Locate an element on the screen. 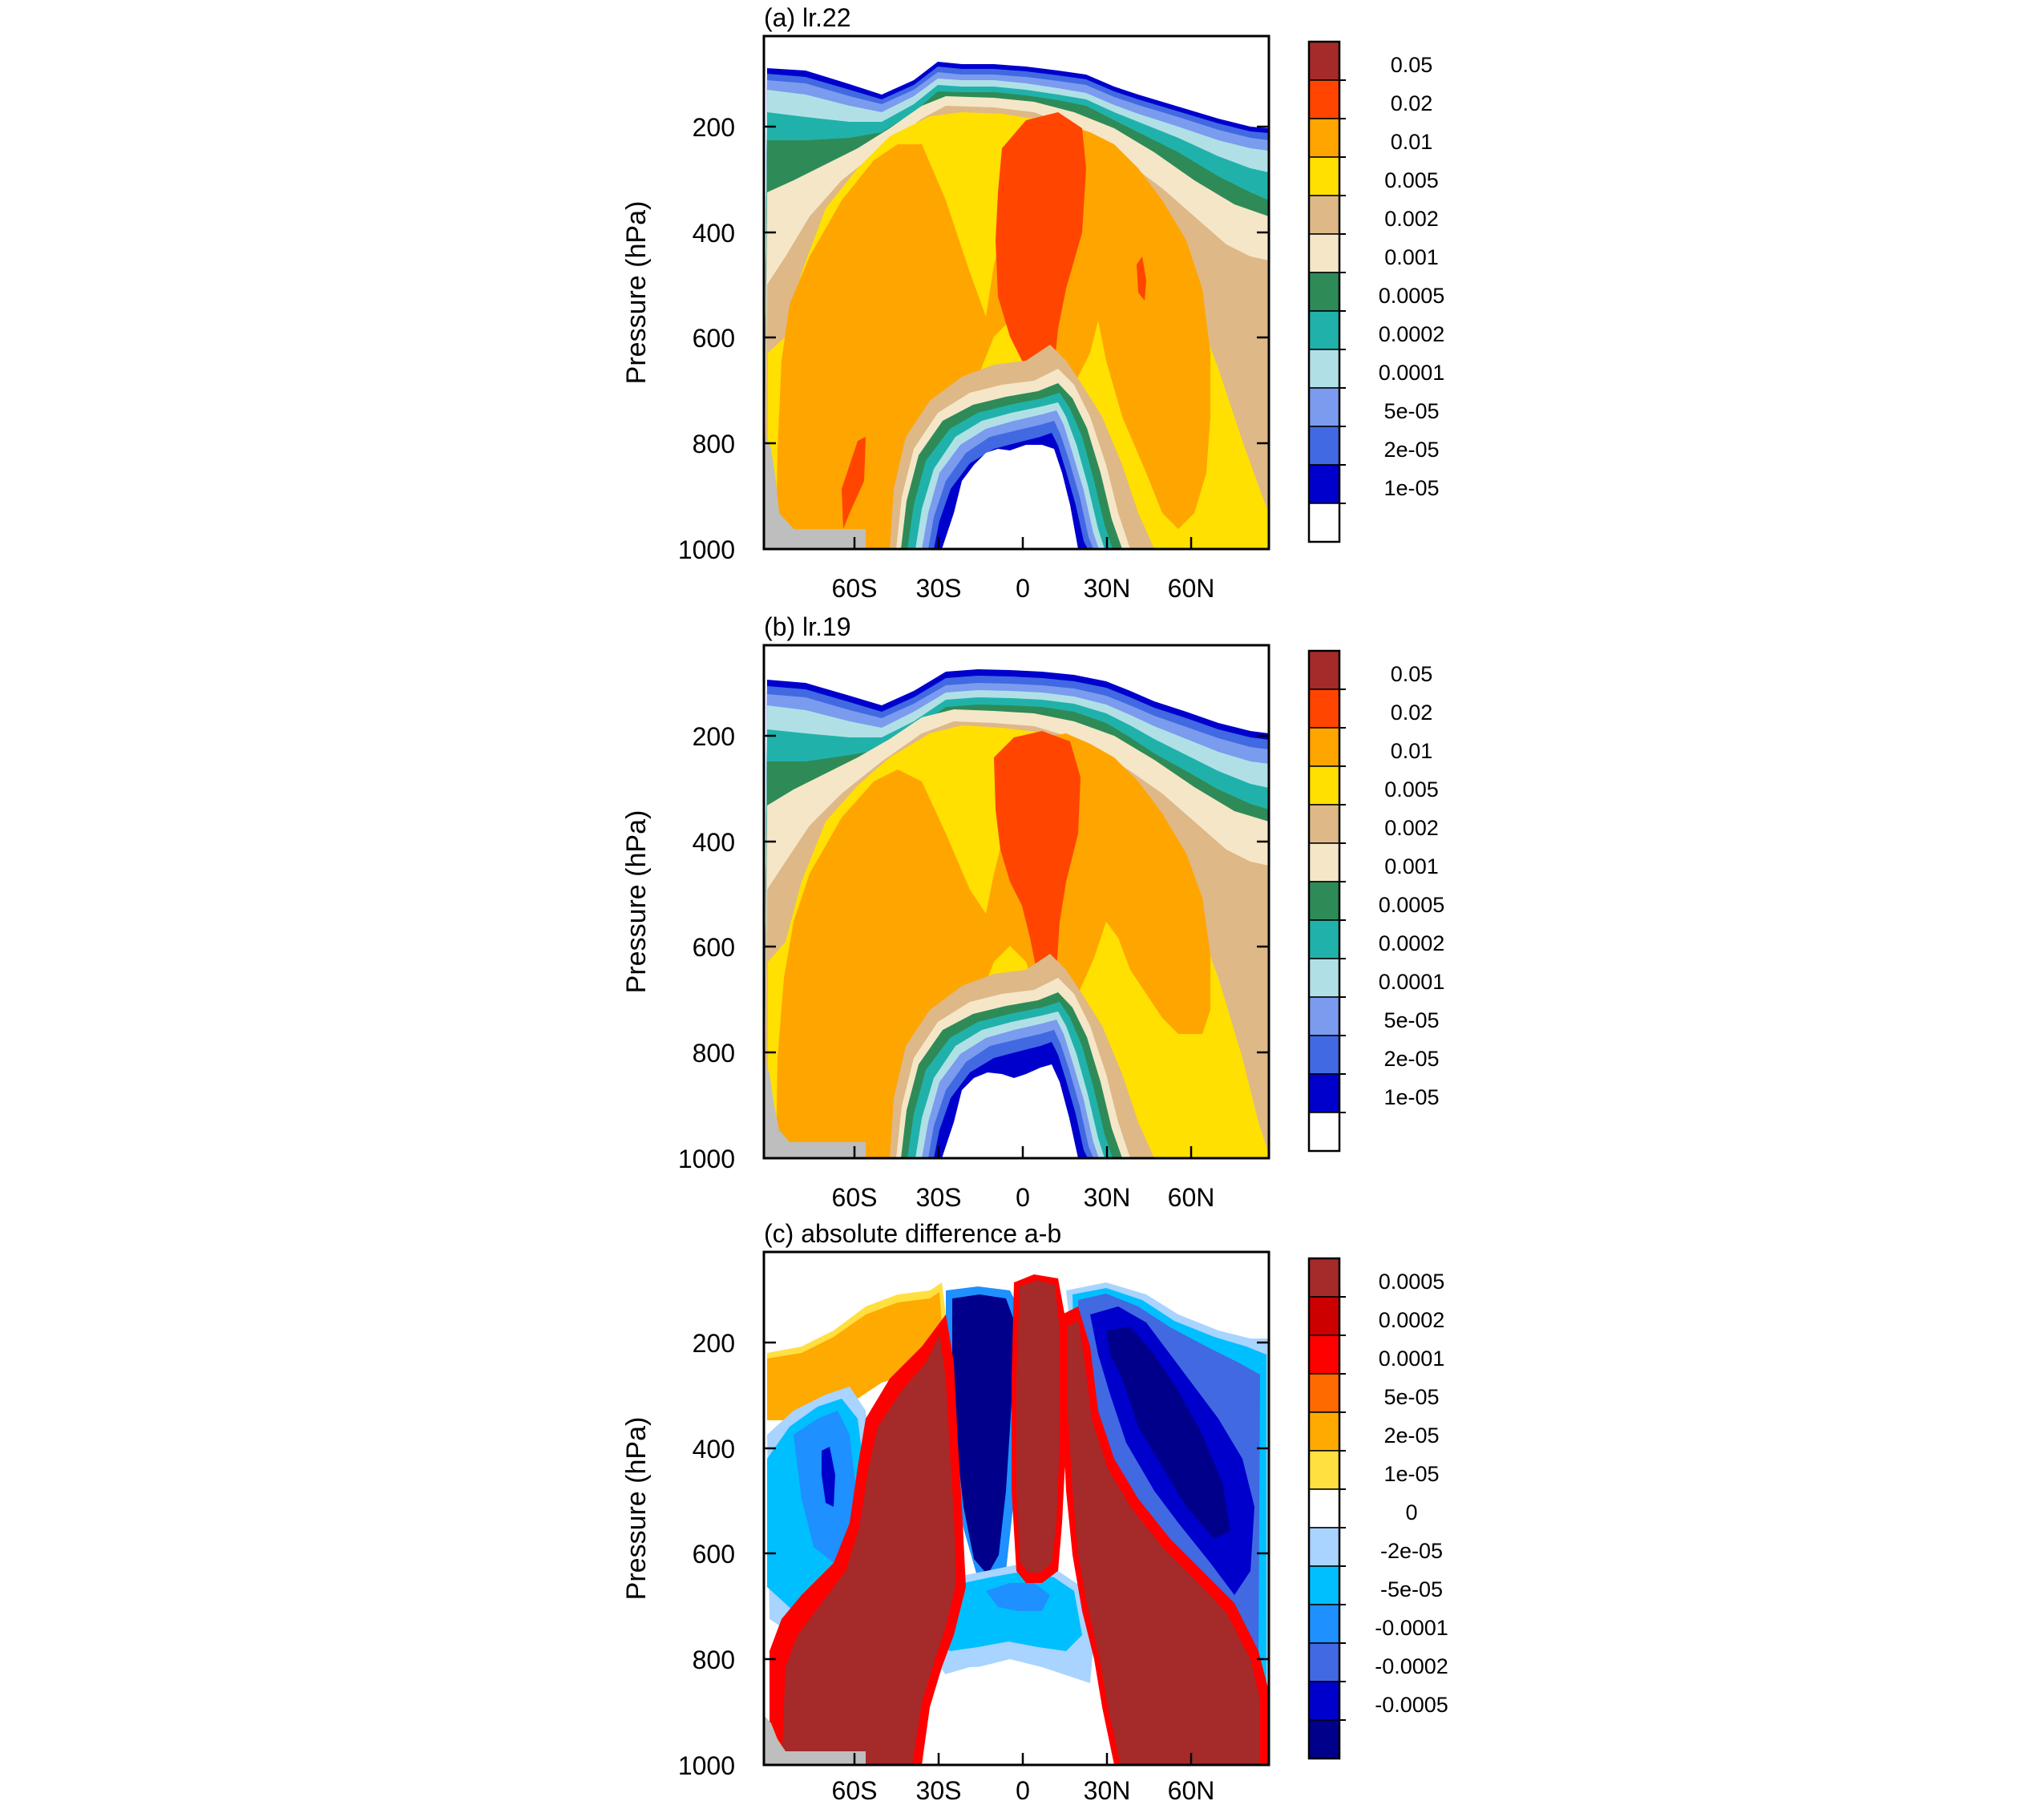 This screenshot has height=1805, width=2044. band-0.01 is located at coordinates (993, 945).